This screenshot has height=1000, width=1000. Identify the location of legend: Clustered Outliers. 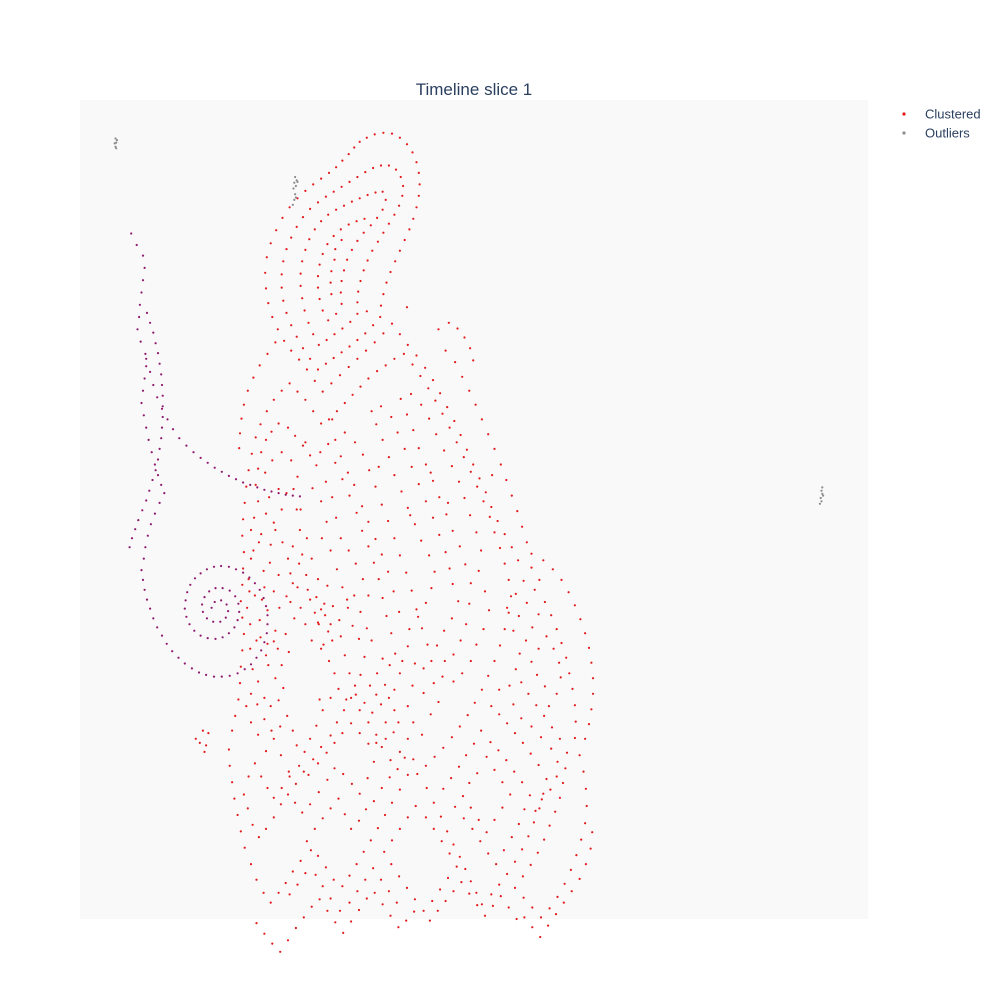
(941, 124).